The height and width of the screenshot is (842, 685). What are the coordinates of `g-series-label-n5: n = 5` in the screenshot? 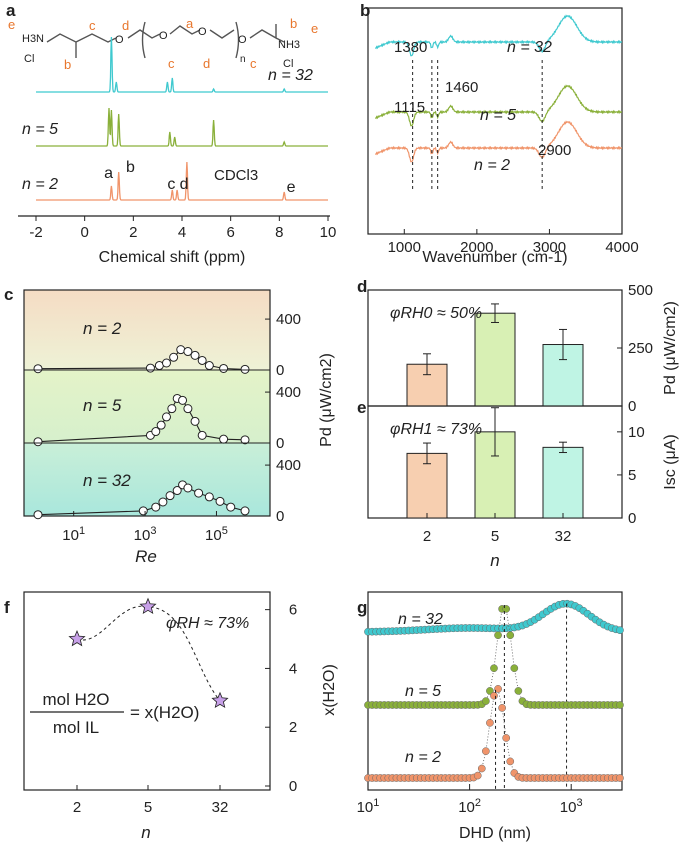 It's located at (423, 691).